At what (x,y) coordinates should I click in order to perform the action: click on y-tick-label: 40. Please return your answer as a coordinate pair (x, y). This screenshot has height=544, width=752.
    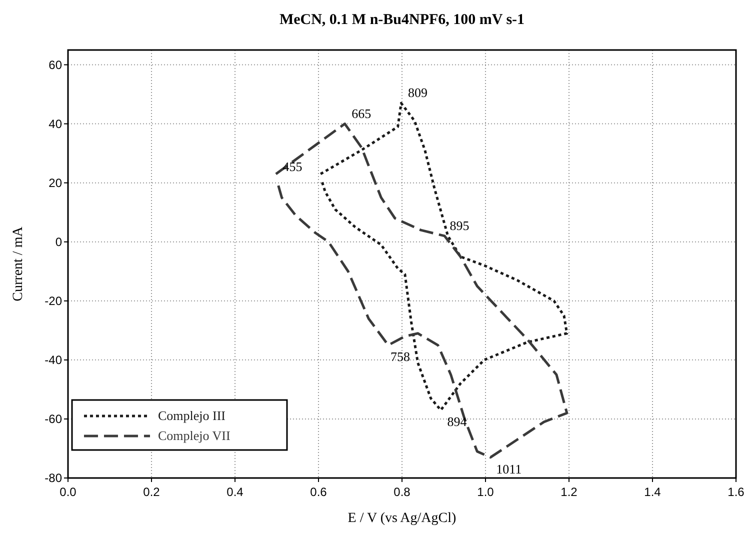
    Looking at the image, I should click on (55, 123).